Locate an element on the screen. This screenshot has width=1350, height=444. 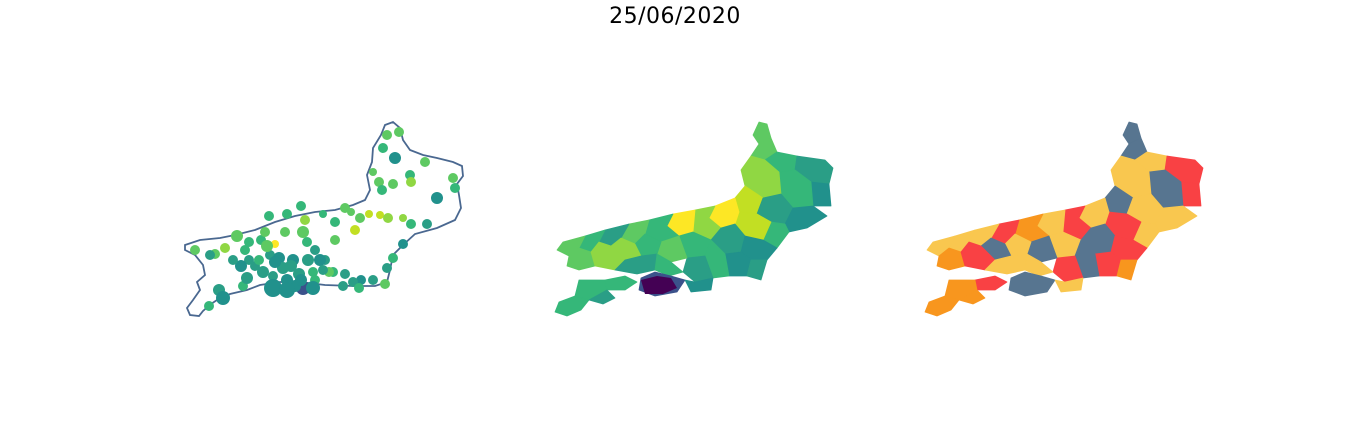
figure-title: 25/06/2020 is located at coordinates (675, 16).